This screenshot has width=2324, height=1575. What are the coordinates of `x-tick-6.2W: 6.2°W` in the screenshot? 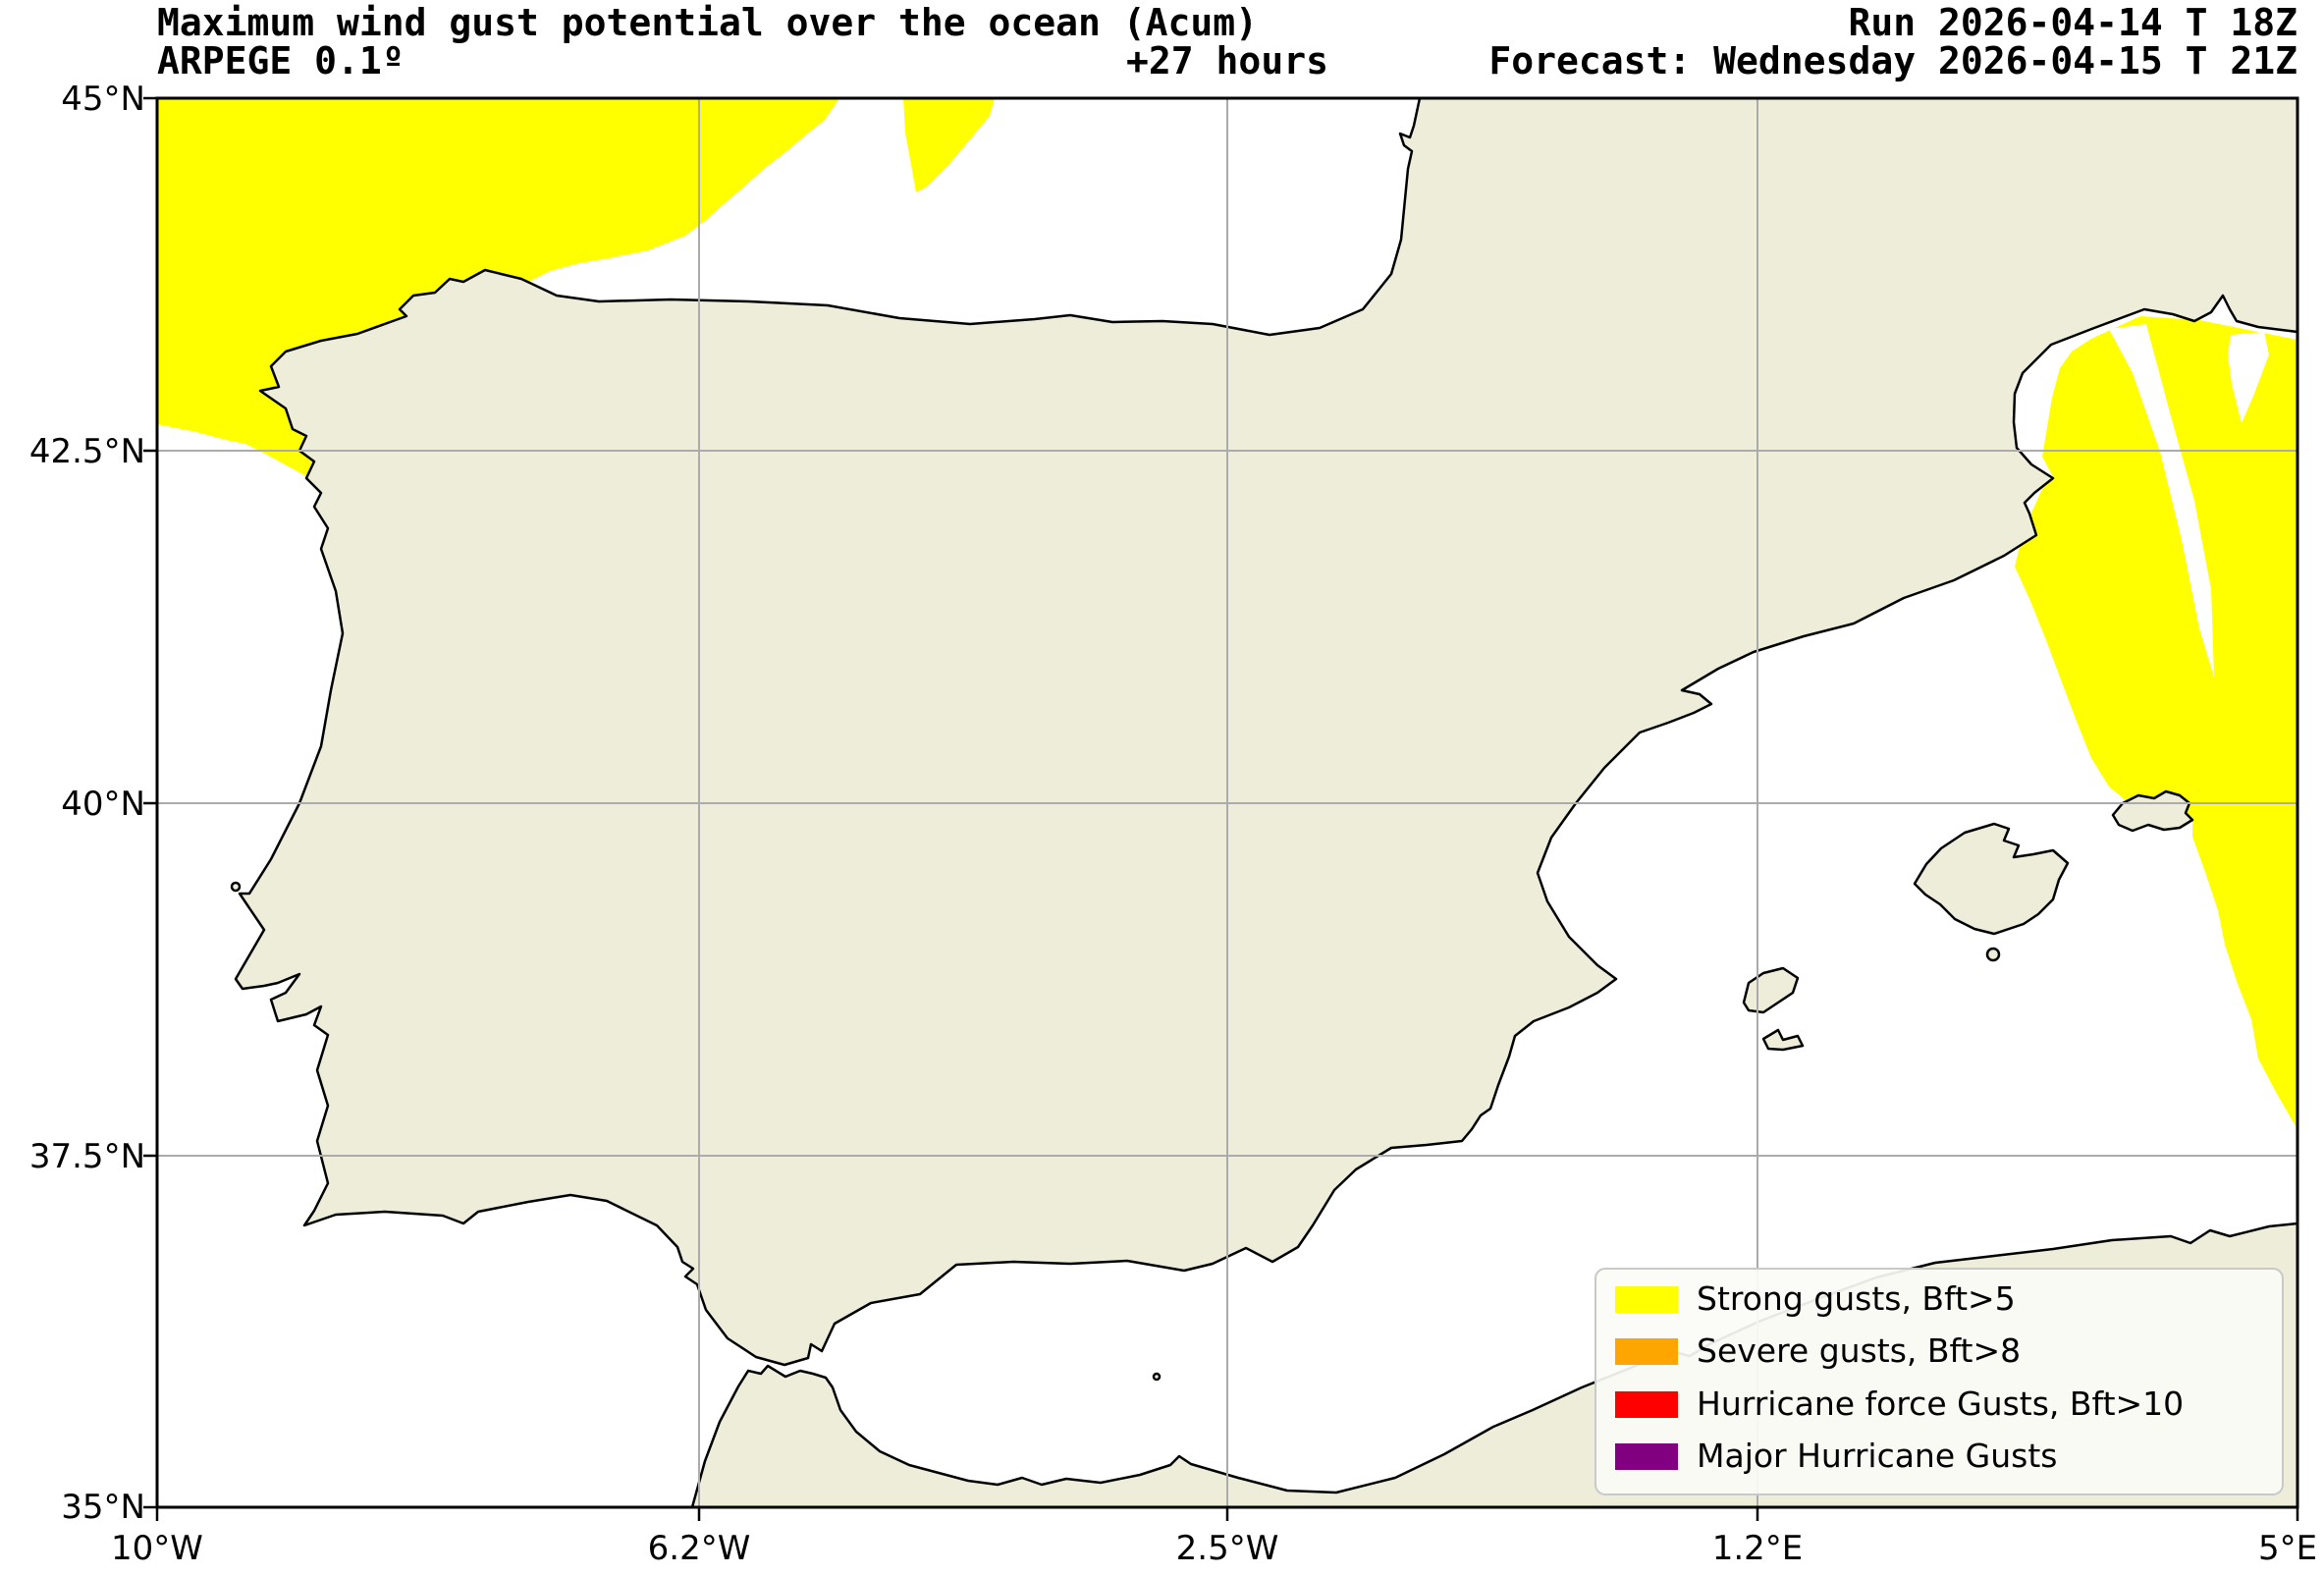 It's located at (699, 1548).